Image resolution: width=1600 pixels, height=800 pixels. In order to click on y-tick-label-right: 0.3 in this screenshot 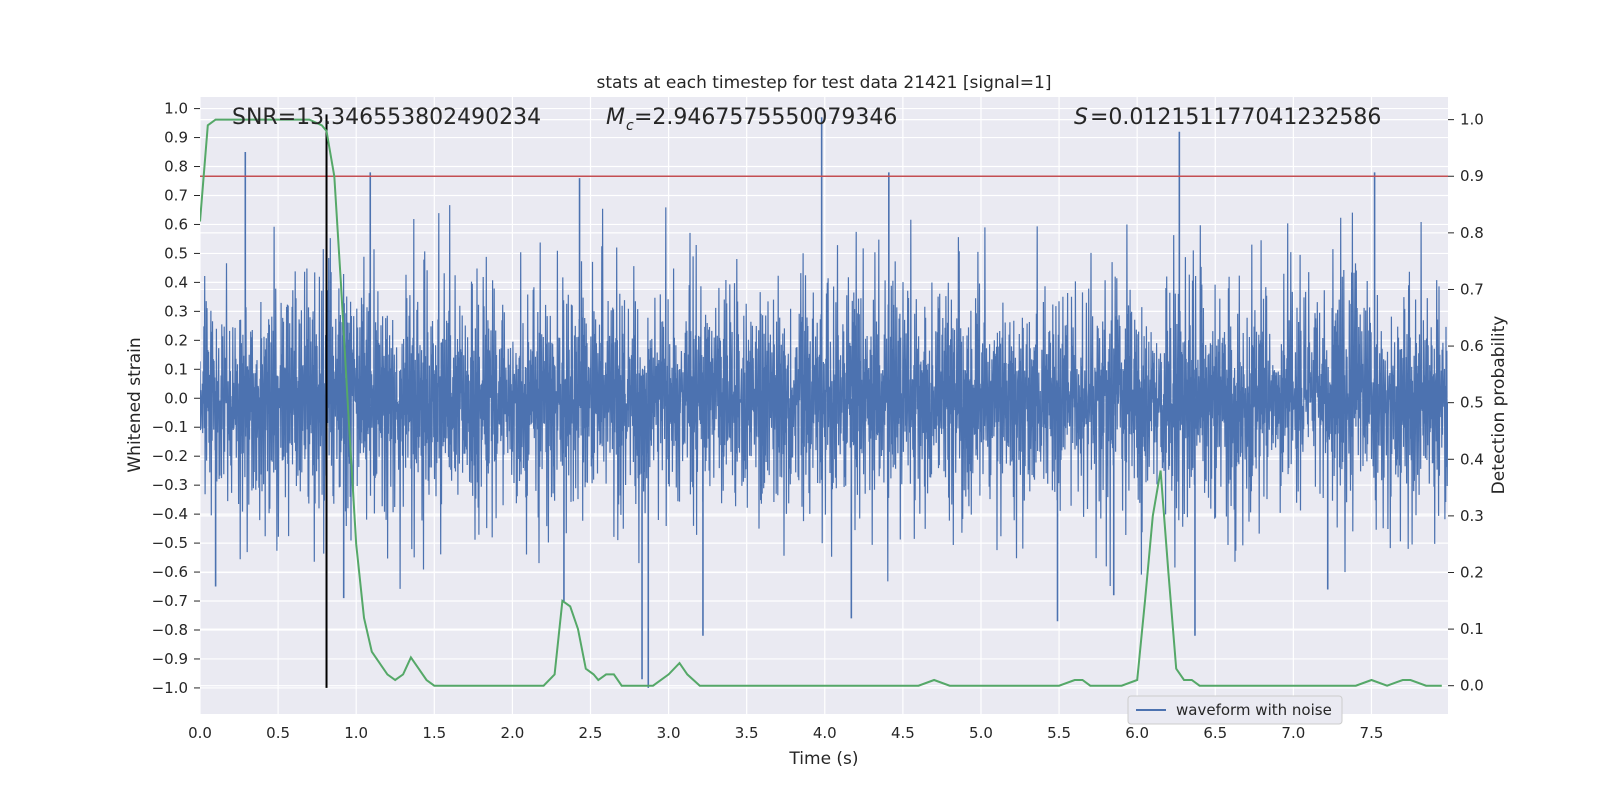, I will do `click(1472, 516)`.